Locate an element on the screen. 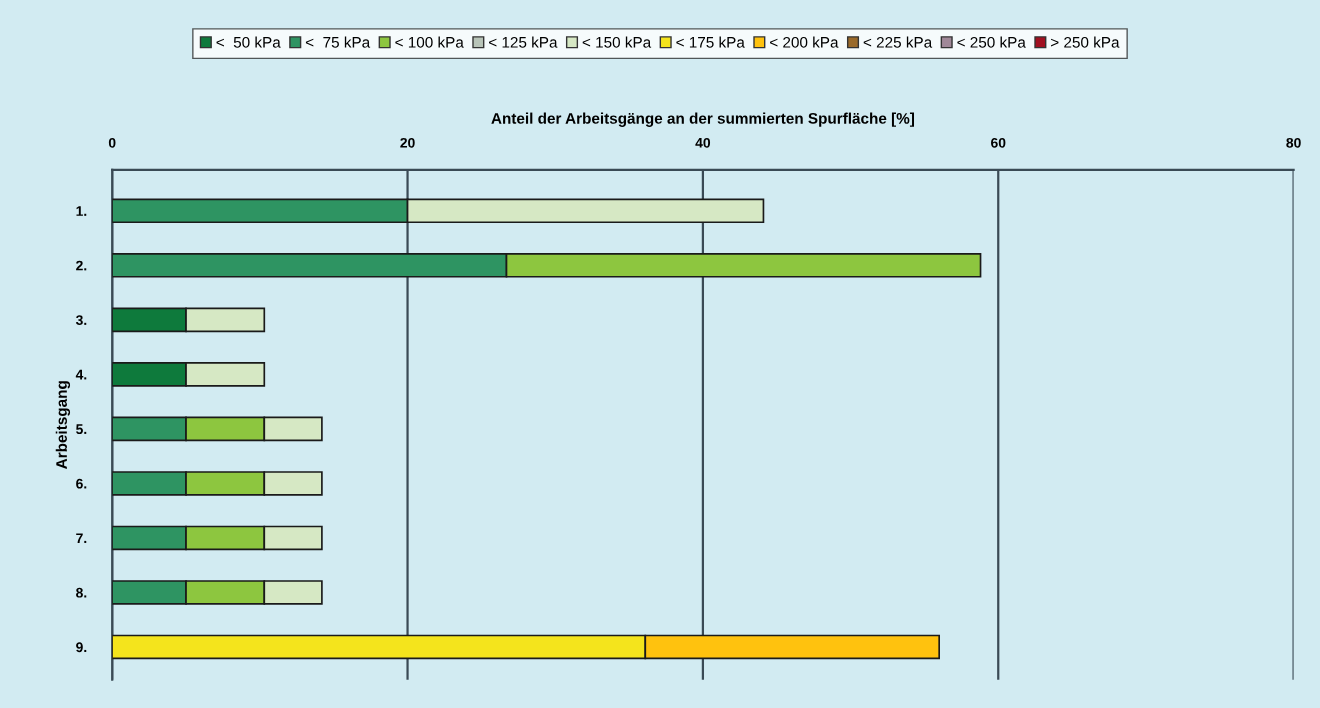 This screenshot has height=708, width=1320. y-tick-label: 1. is located at coordinates (81, 211).